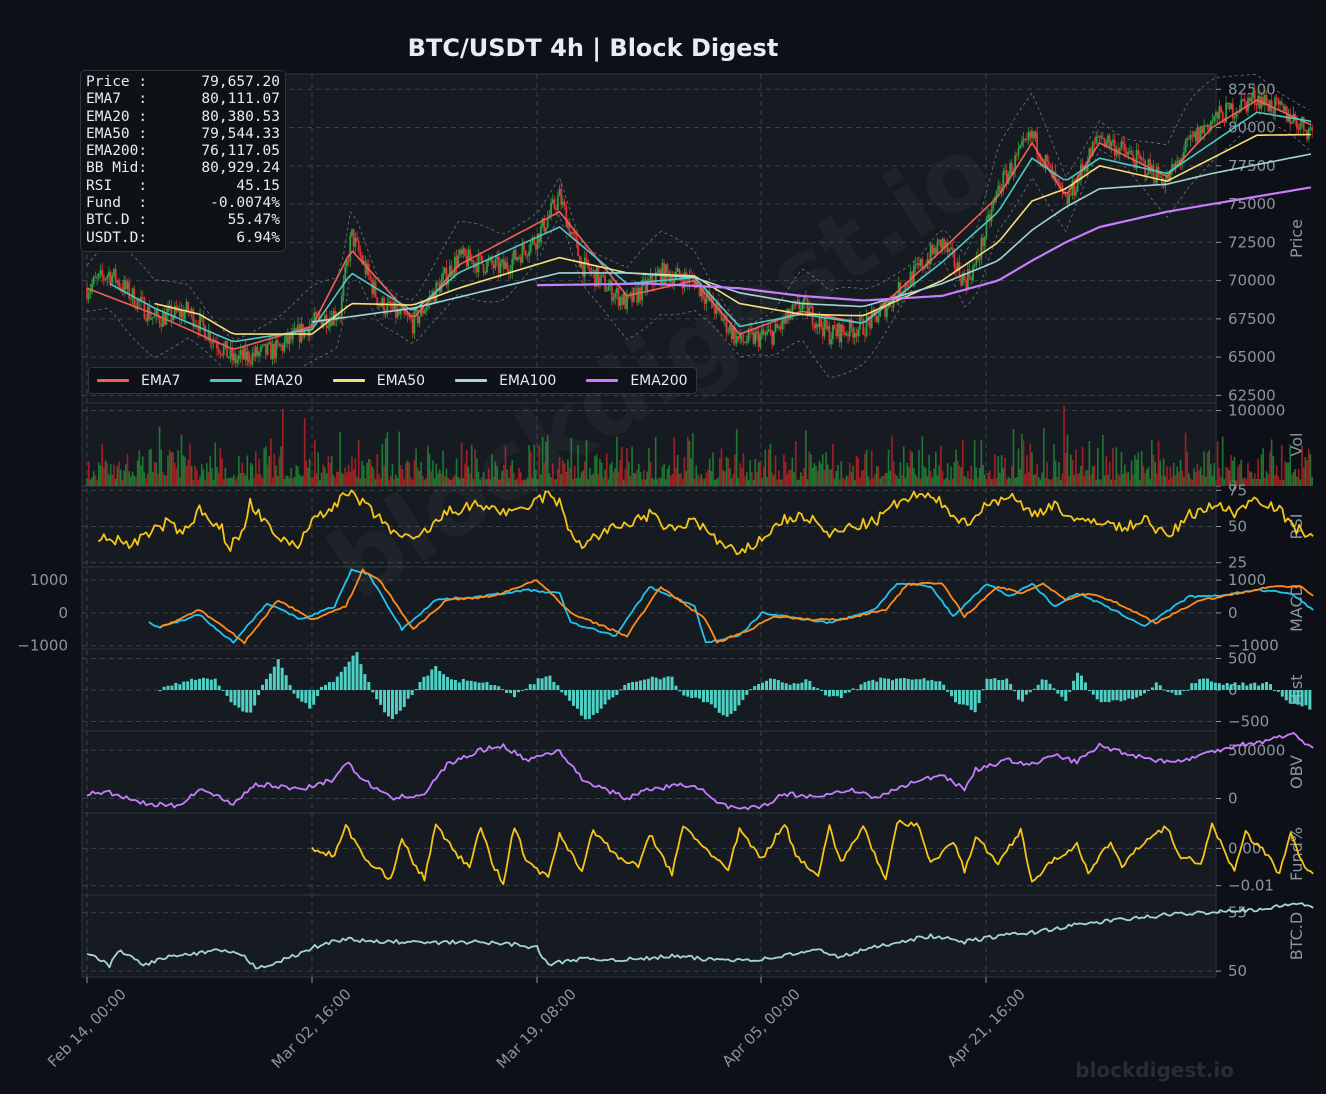 This screenshot has width=1326, height=1094. Describe the element at coordinates (117, 151) in the screenshot. I see `info-label: EMA200:` at that location.